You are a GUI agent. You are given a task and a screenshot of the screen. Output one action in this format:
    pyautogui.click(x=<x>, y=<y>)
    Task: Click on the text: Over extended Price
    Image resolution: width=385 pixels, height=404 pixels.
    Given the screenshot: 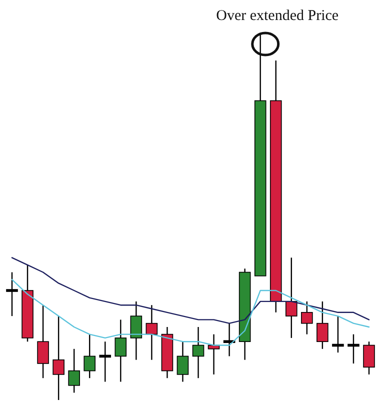 What is the action you would take?
    pyautogui.click(x=277, y=16)
    